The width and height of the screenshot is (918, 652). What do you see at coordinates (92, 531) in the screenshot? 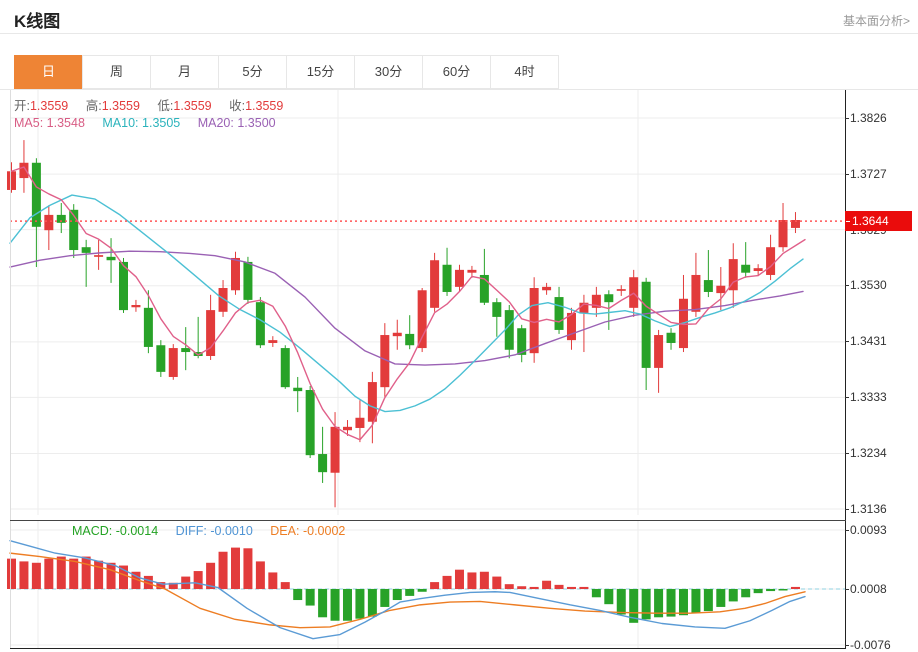
I see `macd-label: MACD:` at bounding box center [92, 531].